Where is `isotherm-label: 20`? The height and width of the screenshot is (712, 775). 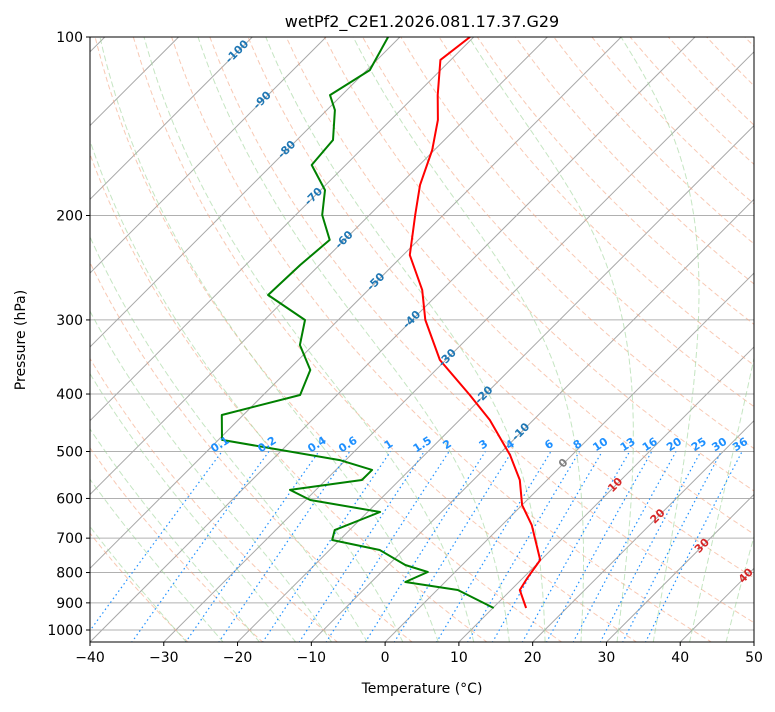 isotherm-label: 20 is located at coordinates (658, 516).